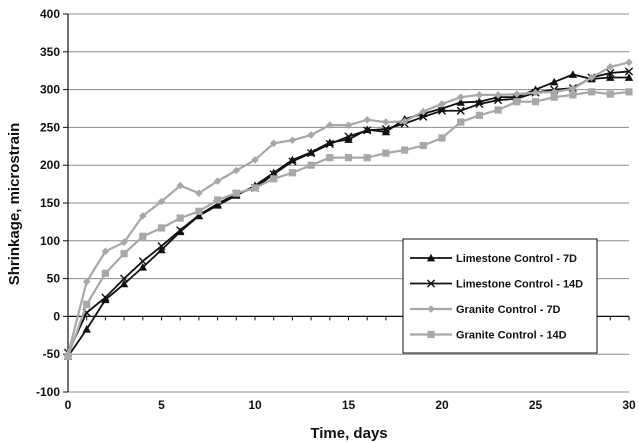  I want to click on y-tick-label: 400, so click(50, 14).